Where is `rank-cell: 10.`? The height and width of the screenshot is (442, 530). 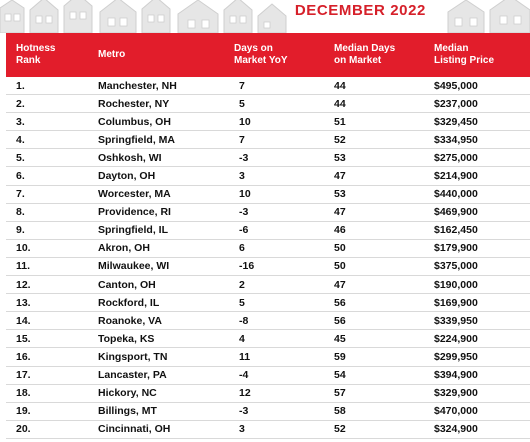 rank-cell: 10. is located at coordinates (23, 248).